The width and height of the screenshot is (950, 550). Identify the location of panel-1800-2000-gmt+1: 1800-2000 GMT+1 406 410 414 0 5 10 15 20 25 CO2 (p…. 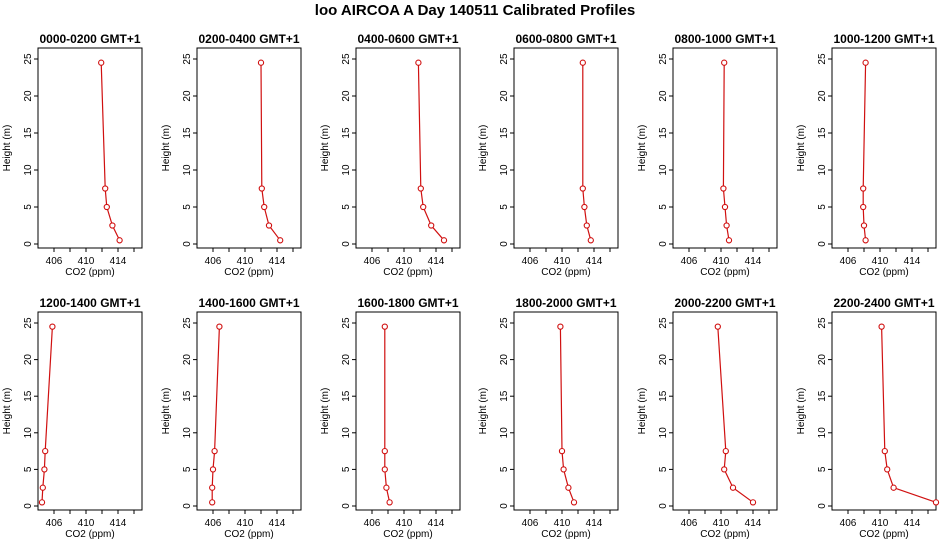
(548, 418).